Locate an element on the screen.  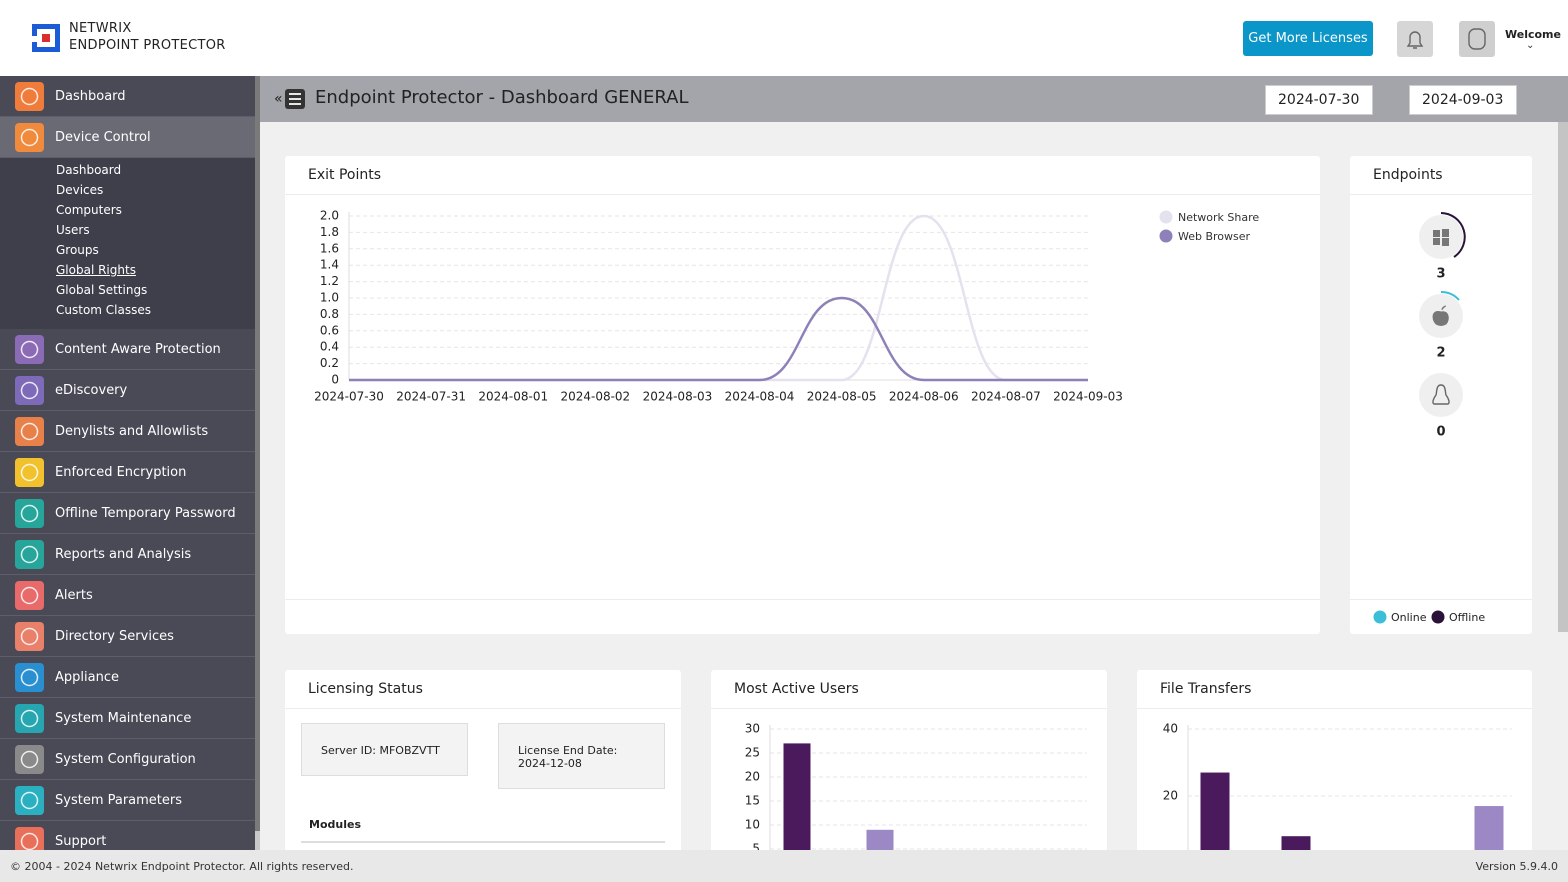
card-header-line is located at coordinates (1334, 708).